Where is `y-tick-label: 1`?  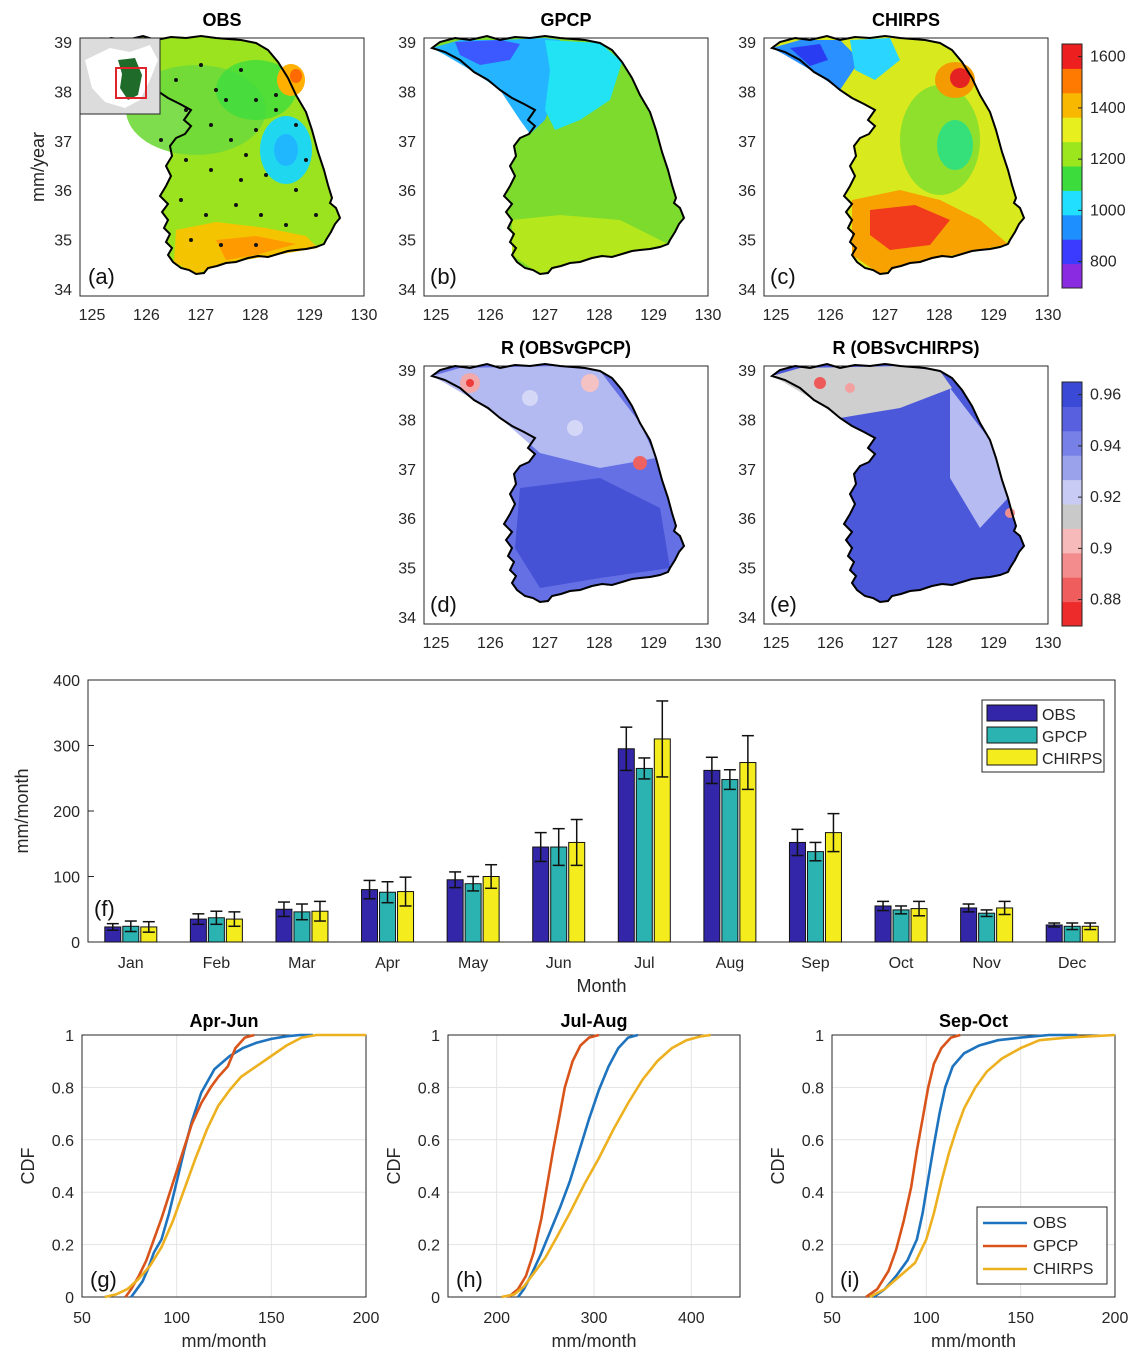
y-tick-label: 1 is located at coordinates (69, 1036).